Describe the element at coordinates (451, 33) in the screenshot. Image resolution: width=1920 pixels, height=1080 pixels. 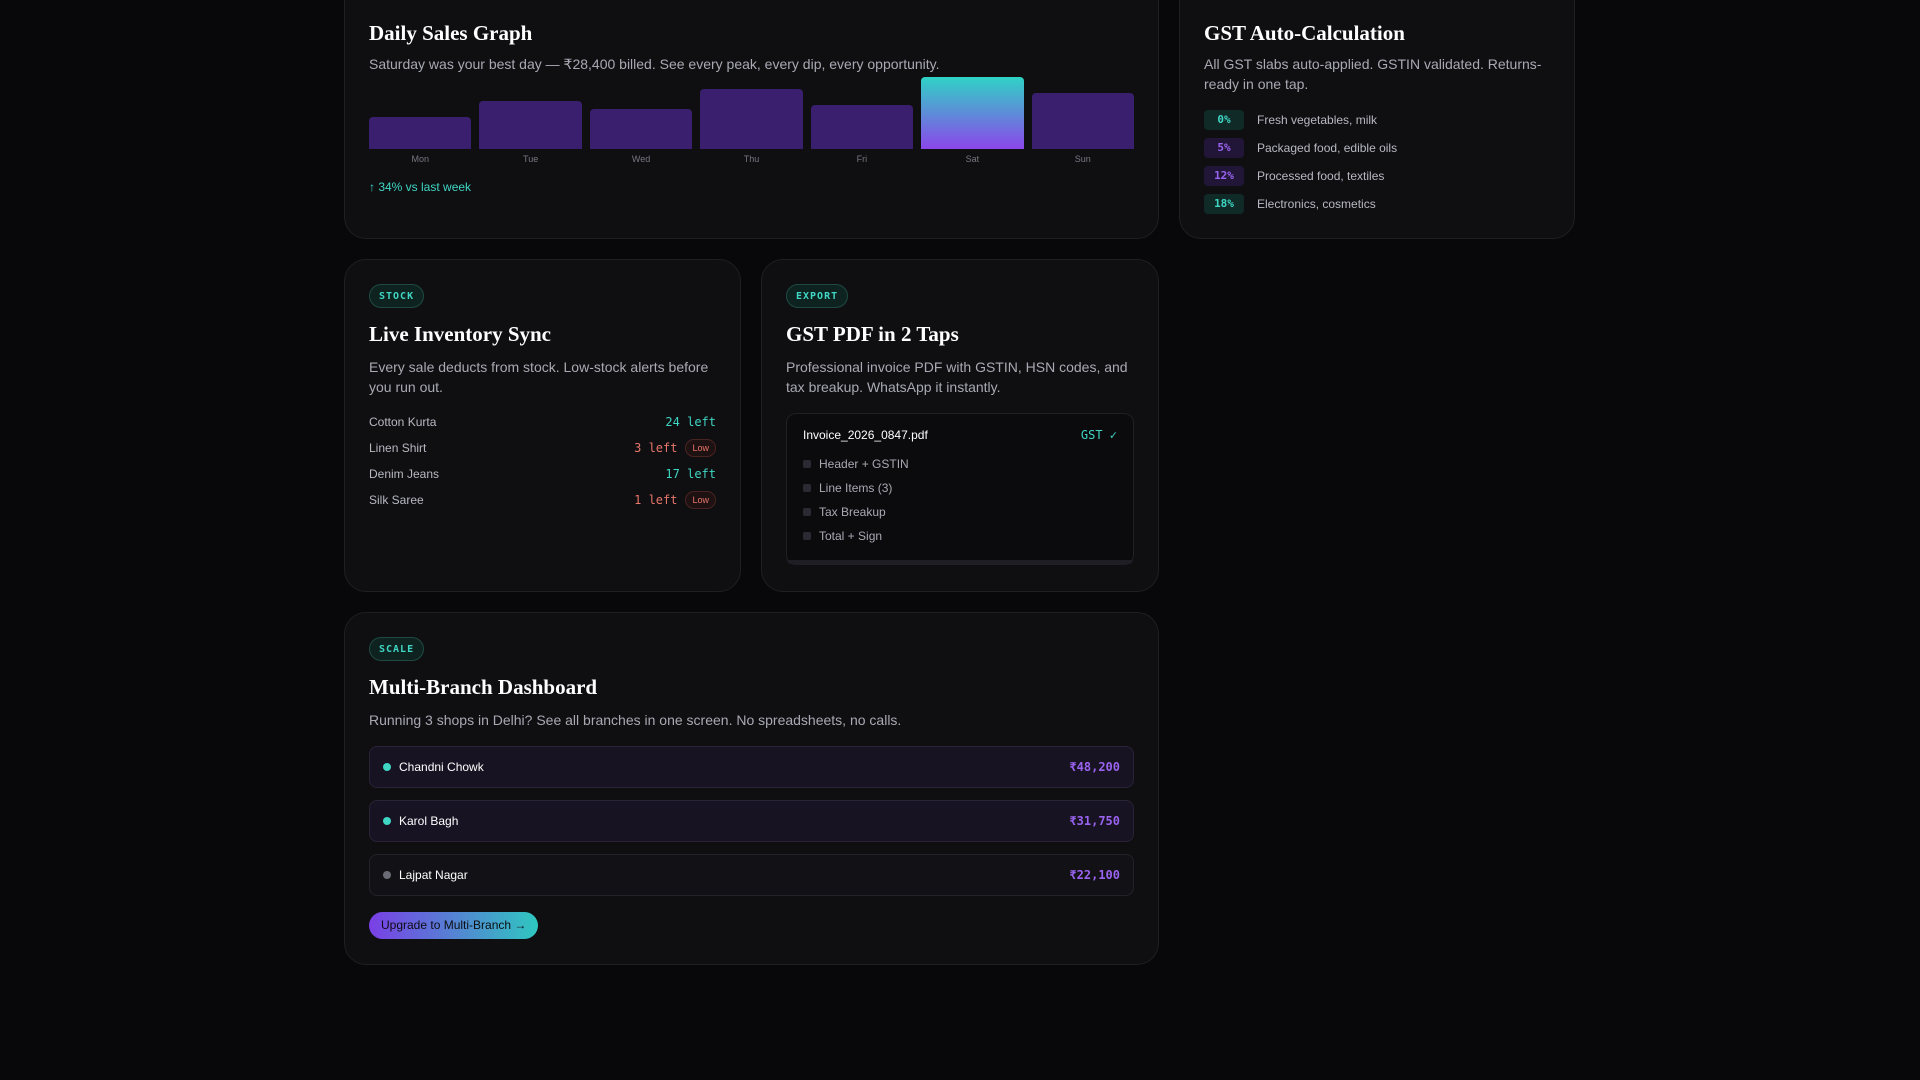
I see `sales-title: Daily Sales Graph` at that location.